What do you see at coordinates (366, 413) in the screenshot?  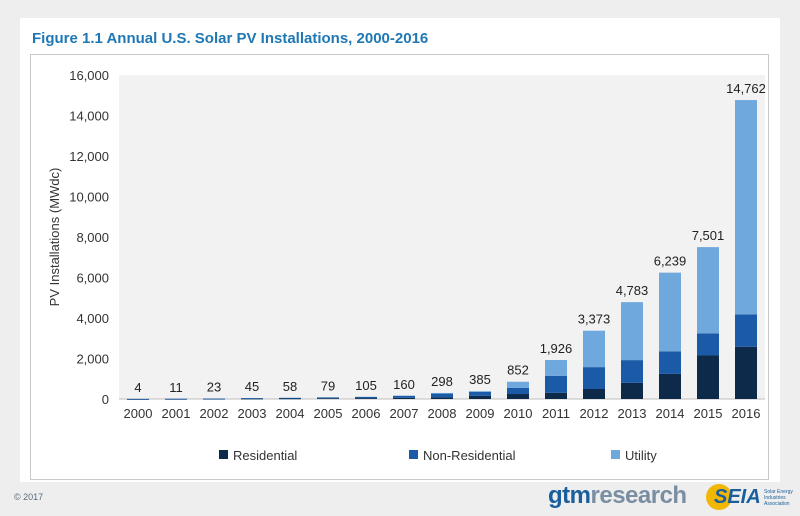 I see `x-tick-label: 2006` at bounding box center [366, 413].